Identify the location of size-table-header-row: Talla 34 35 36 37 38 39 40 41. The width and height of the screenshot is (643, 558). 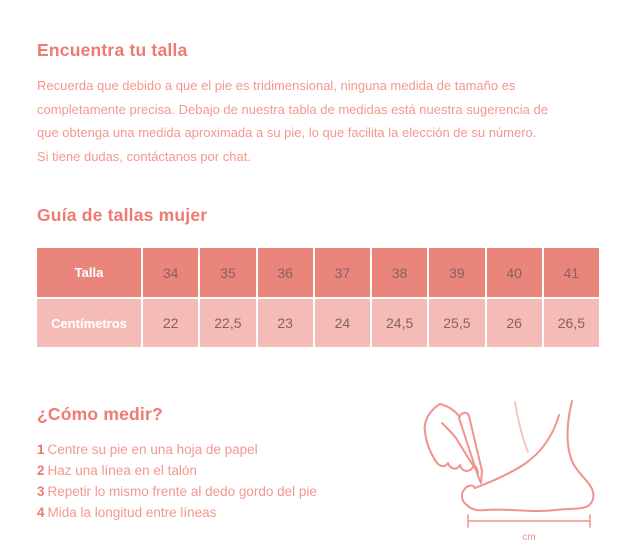
(318, 272).